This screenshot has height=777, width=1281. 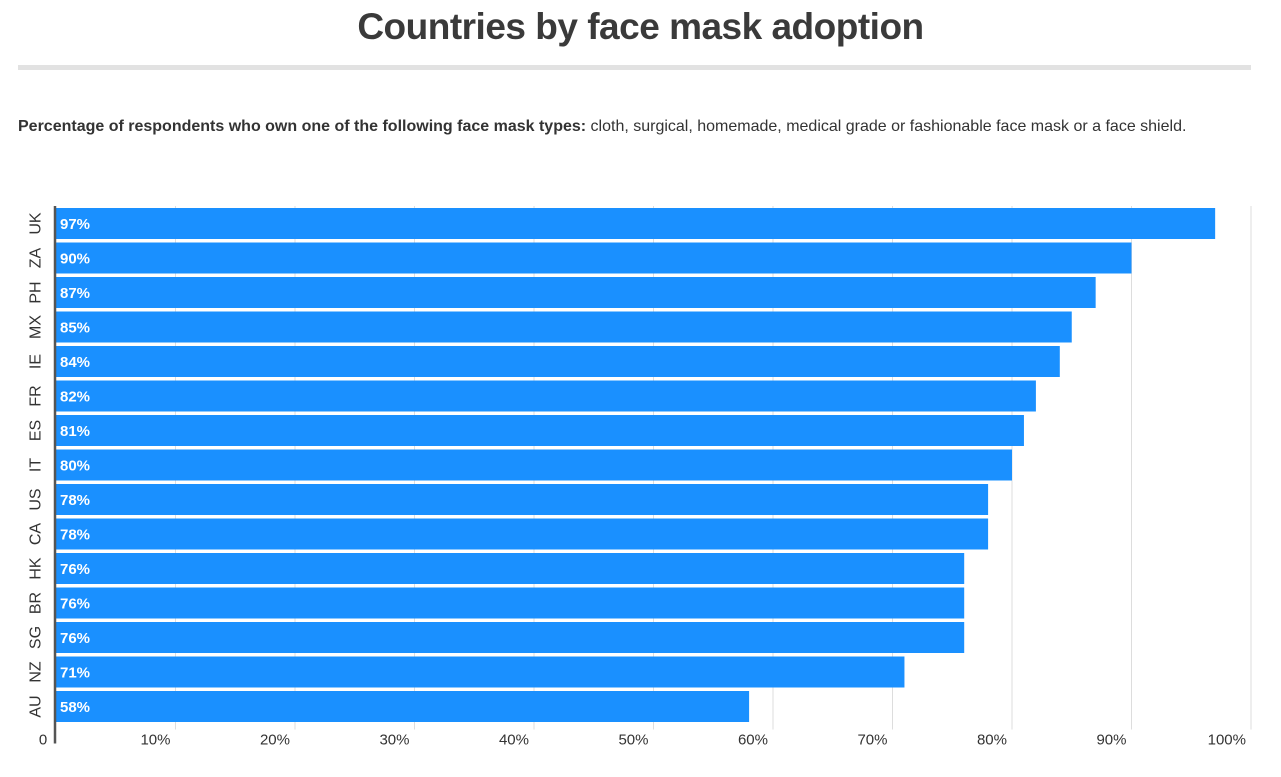 I want to click on category-label-fr: FR, so click(x=36, y=395).